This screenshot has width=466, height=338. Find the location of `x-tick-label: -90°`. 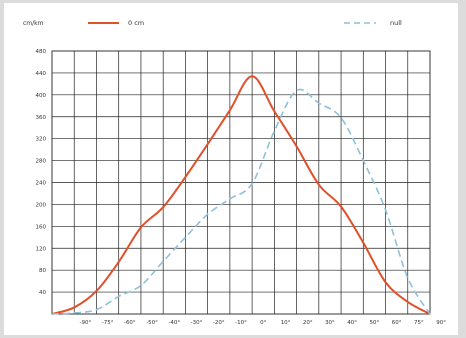

x-tick-label: -90° is located at coordinates (85, 323).